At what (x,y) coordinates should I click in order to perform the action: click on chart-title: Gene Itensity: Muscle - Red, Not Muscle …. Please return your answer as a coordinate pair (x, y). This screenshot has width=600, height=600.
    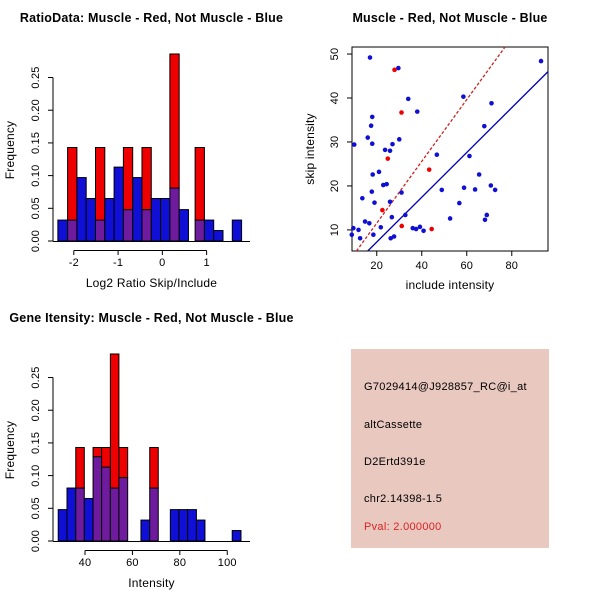
    Looking at the image, I should click on (151, 318).